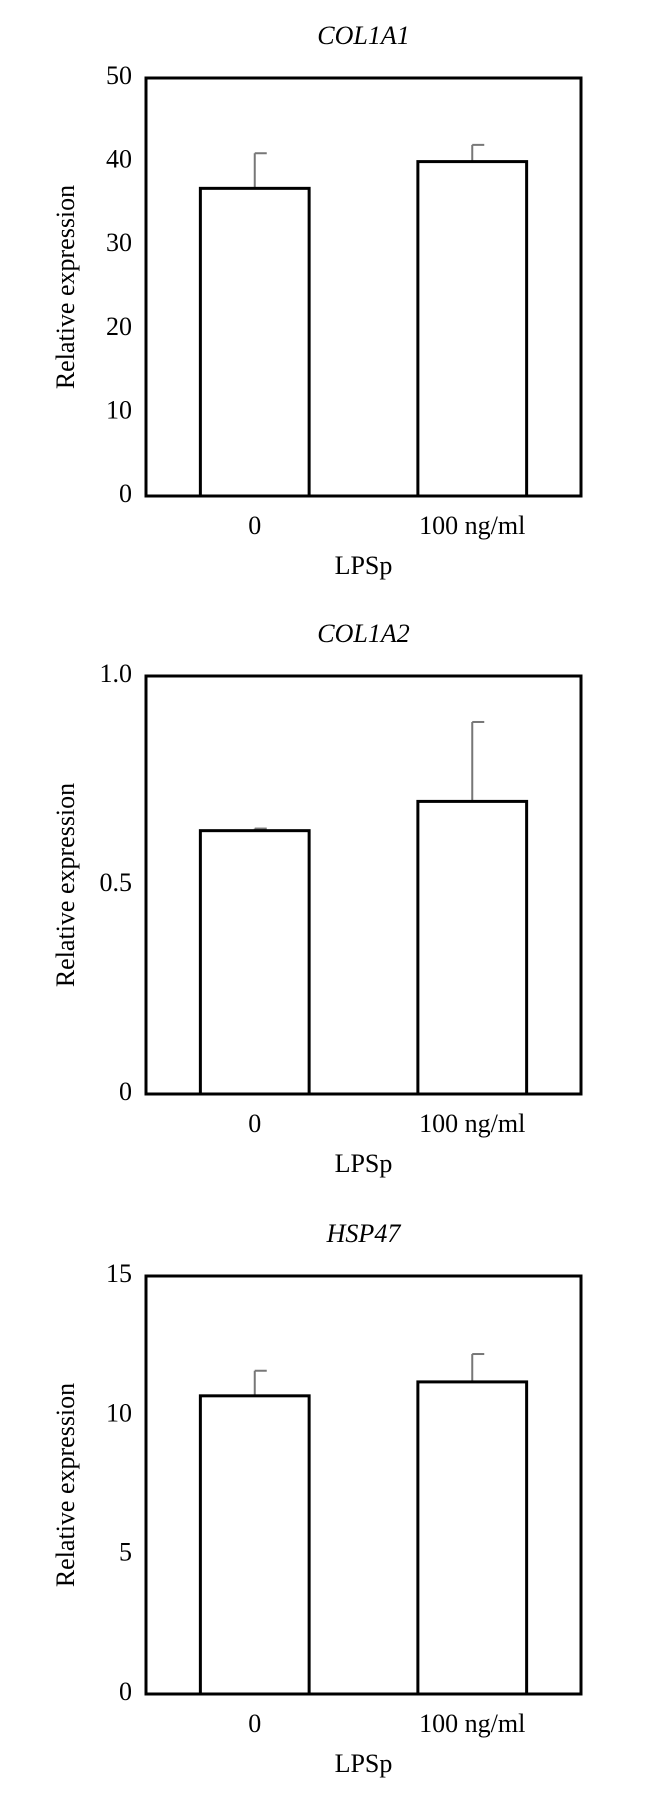 This screenshot has height=1800, width=645. I want to click on y-tick-label: 20, so click(119, 326).